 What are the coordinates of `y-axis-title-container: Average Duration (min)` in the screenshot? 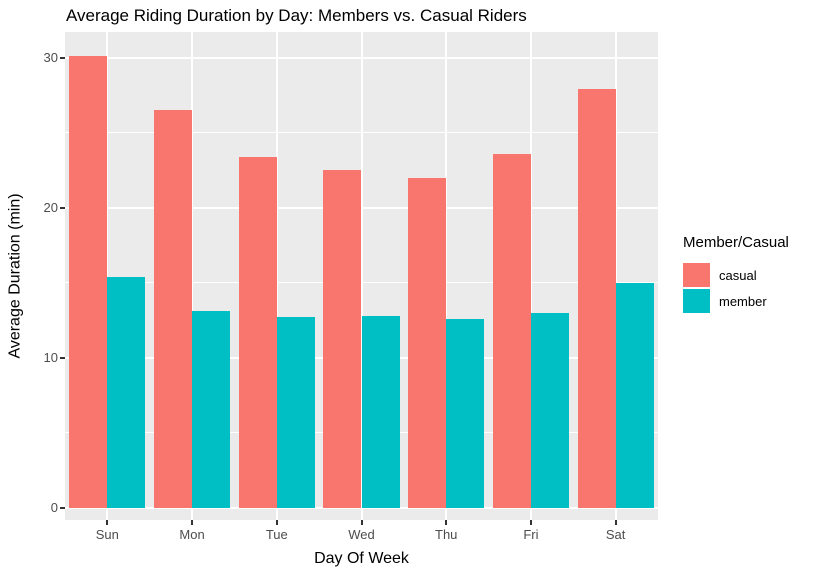 It's located at (16, 276).